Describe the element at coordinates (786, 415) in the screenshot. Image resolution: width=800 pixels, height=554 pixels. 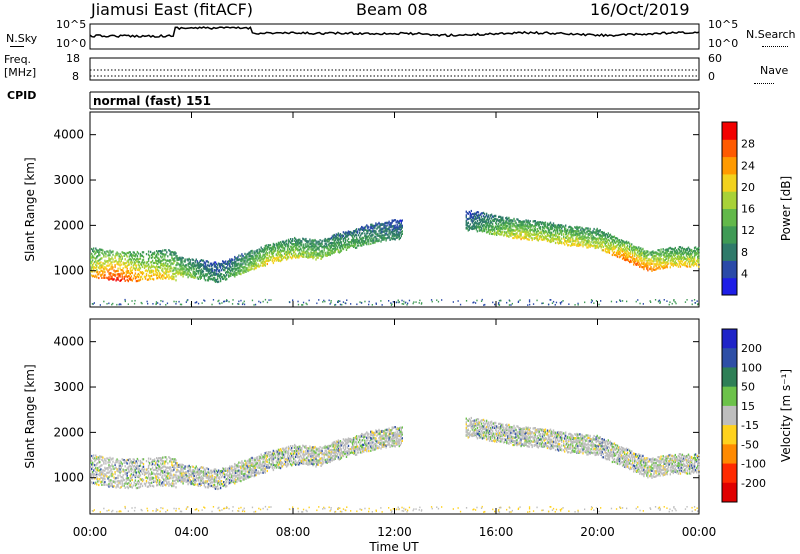
I see `velocity-colorbar-label: Velocity [m s⁻¹]` at that location.